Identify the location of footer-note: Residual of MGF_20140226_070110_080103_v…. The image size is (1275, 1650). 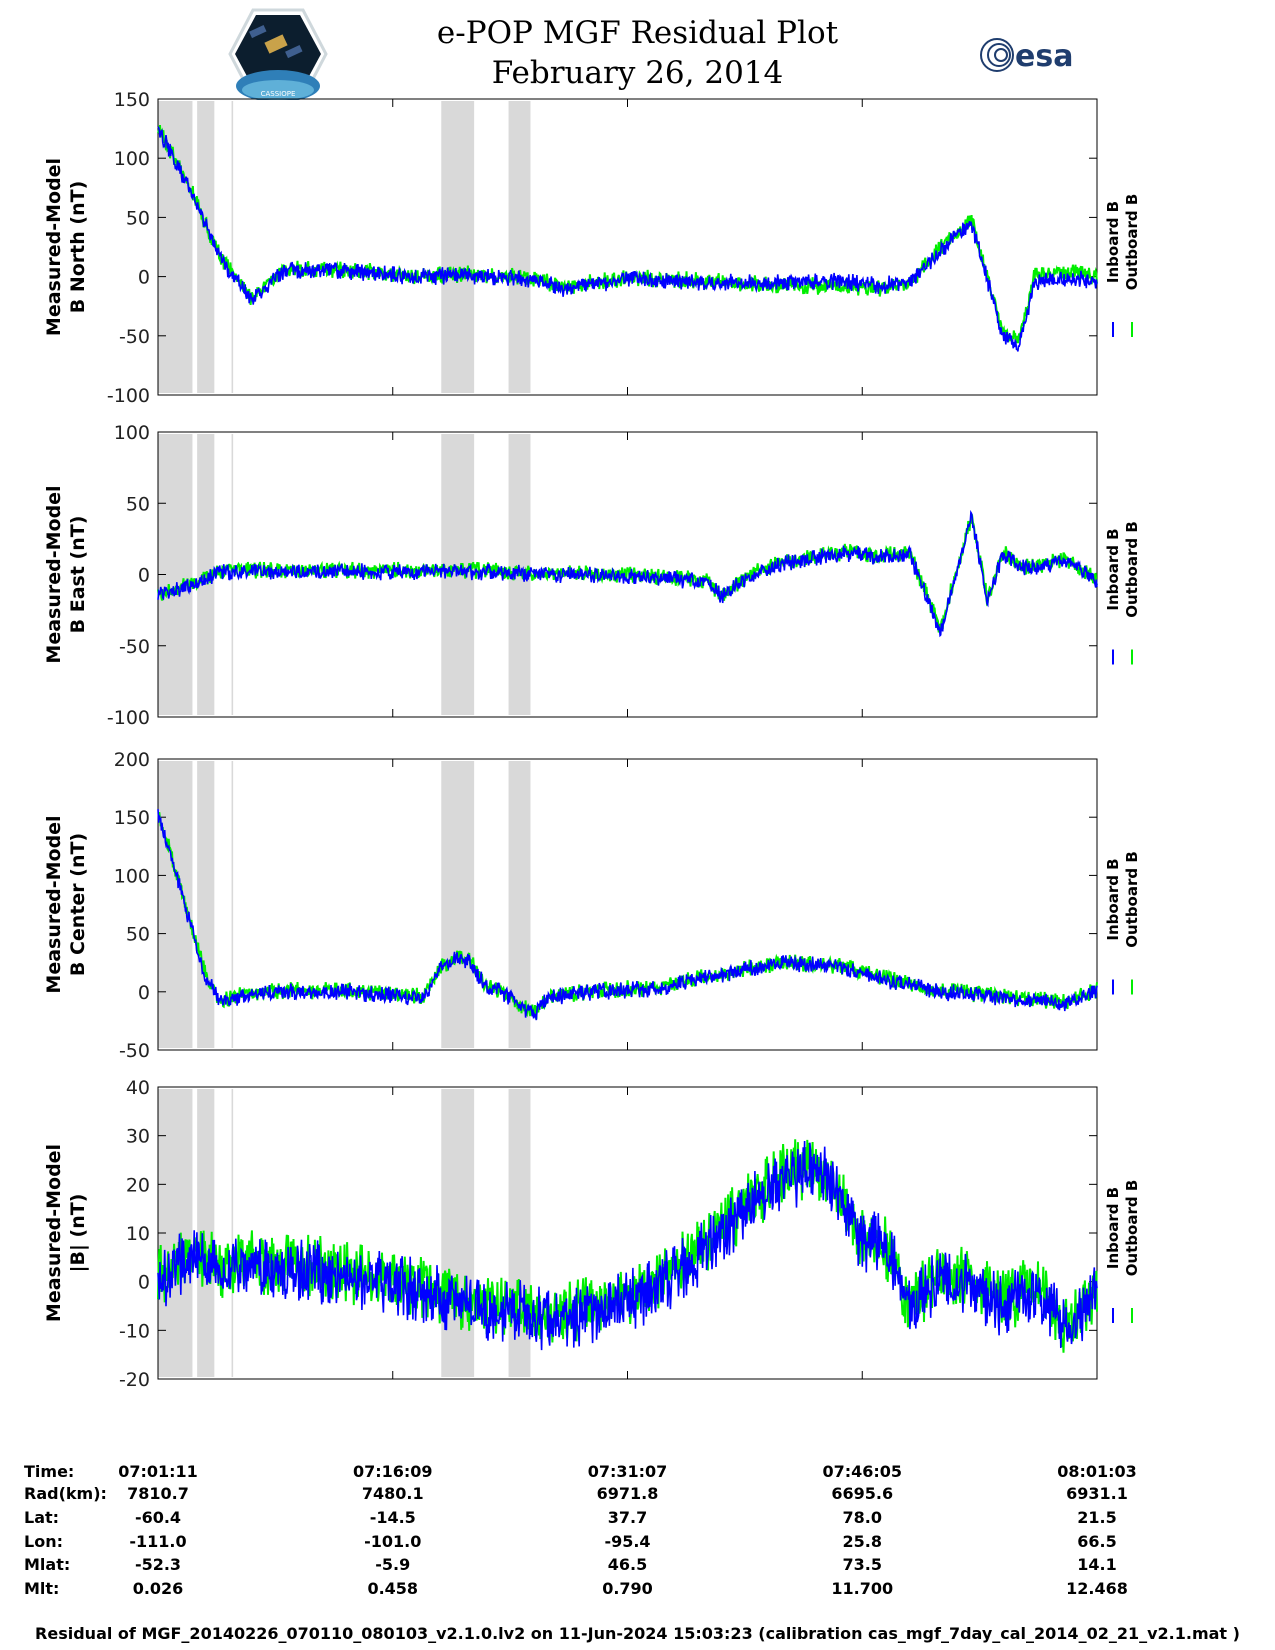
(637, 1633).